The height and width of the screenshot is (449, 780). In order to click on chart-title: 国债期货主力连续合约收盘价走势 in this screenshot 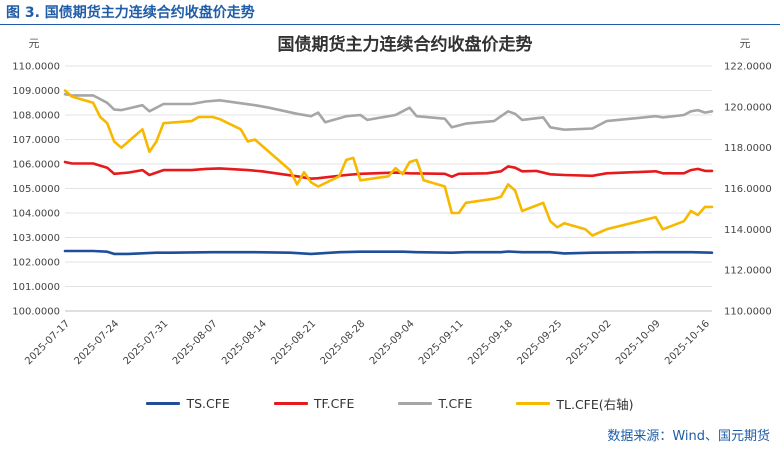, I will do `click(405, 44)`.